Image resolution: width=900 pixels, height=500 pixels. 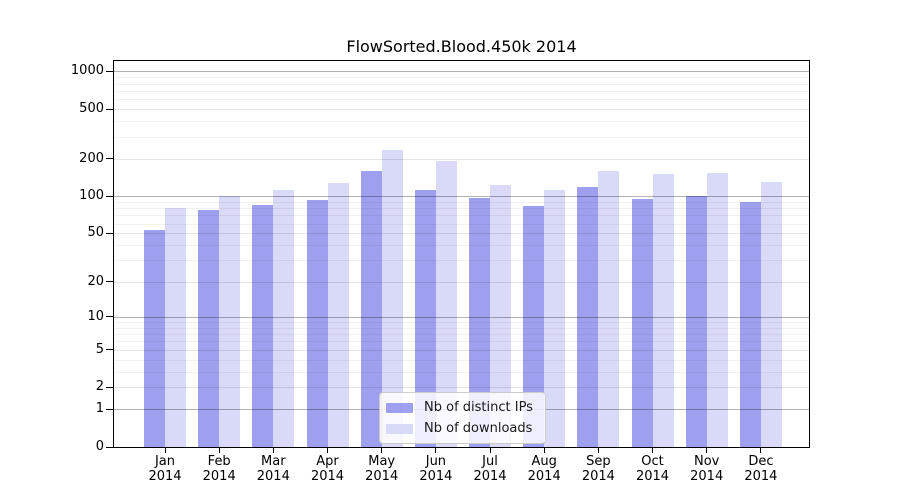 What do you see at coordinates (399, 407) in the screenshot?
I see `legend-swatch-distinct-ips` at bounding box center [399, 407].